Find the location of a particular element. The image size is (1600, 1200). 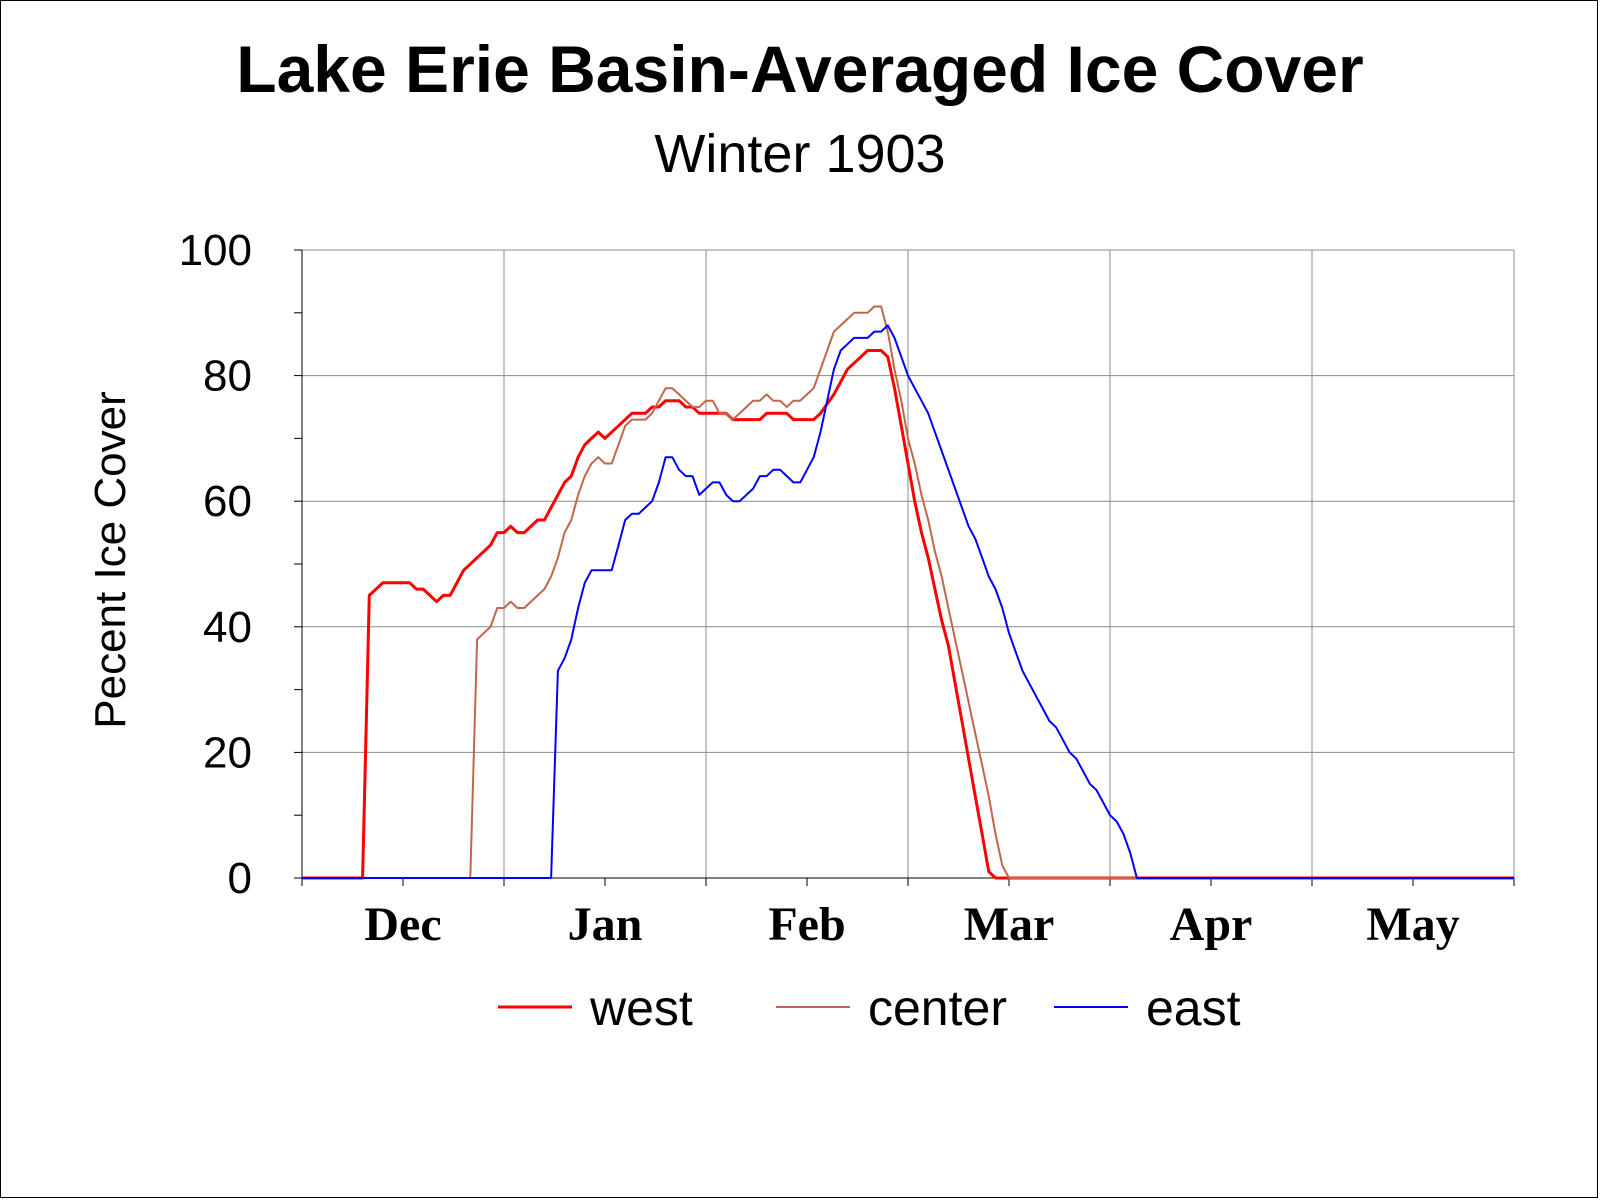

legend: west center east is located at coordinates (869, 1008).